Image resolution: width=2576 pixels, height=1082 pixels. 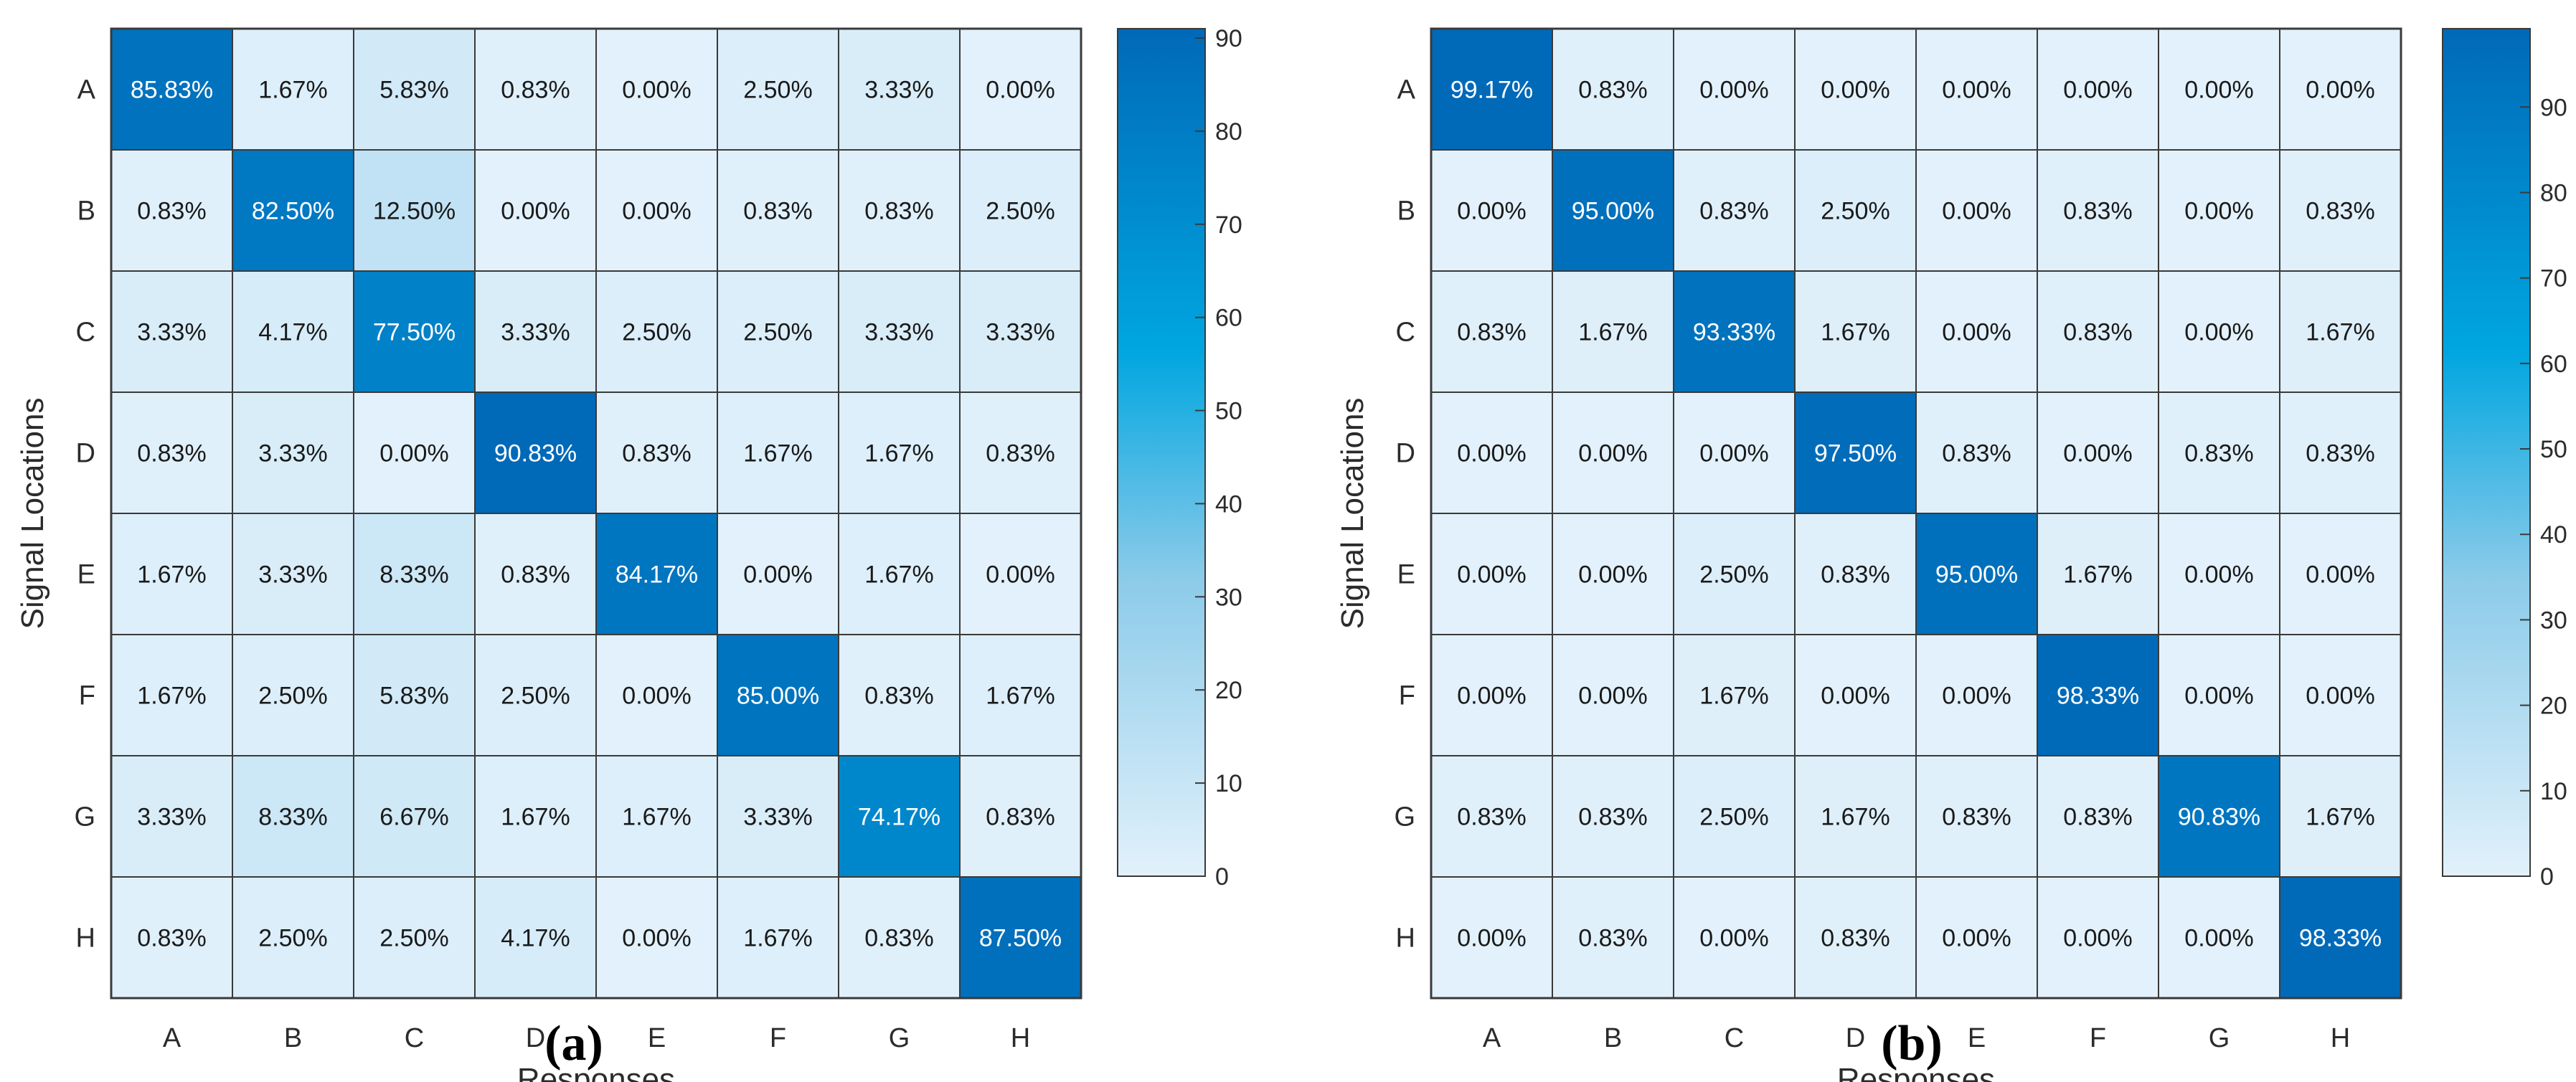 What do you see at coordinates (1228, 411) in the screenshot?
I see `colorbar-tick-label: 50` at bounding box center [1228, 411].